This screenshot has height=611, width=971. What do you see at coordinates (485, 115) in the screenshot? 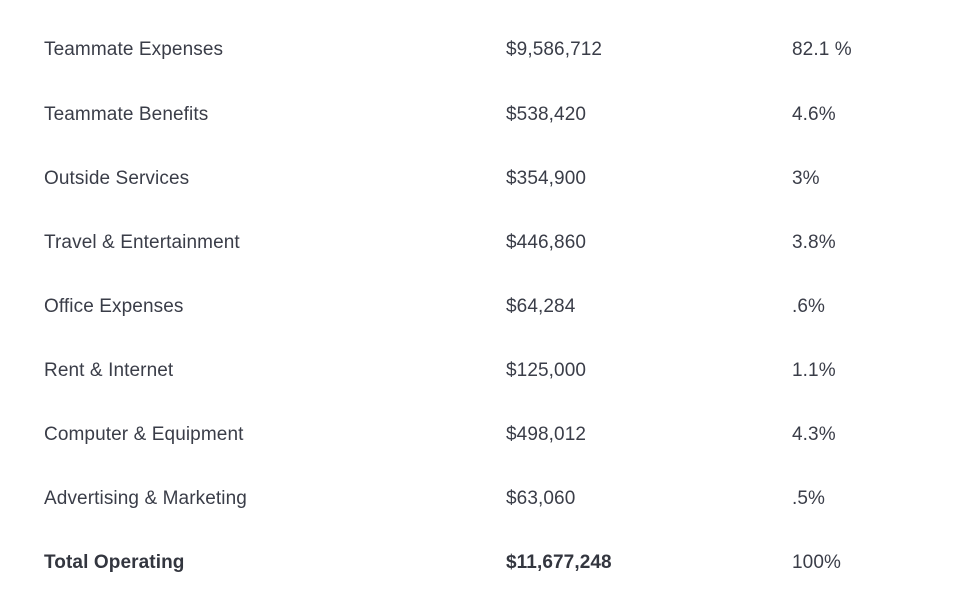
I see `table-row: Teammate Benefits $538,420 4.6%` at bounding box center [485, 115].